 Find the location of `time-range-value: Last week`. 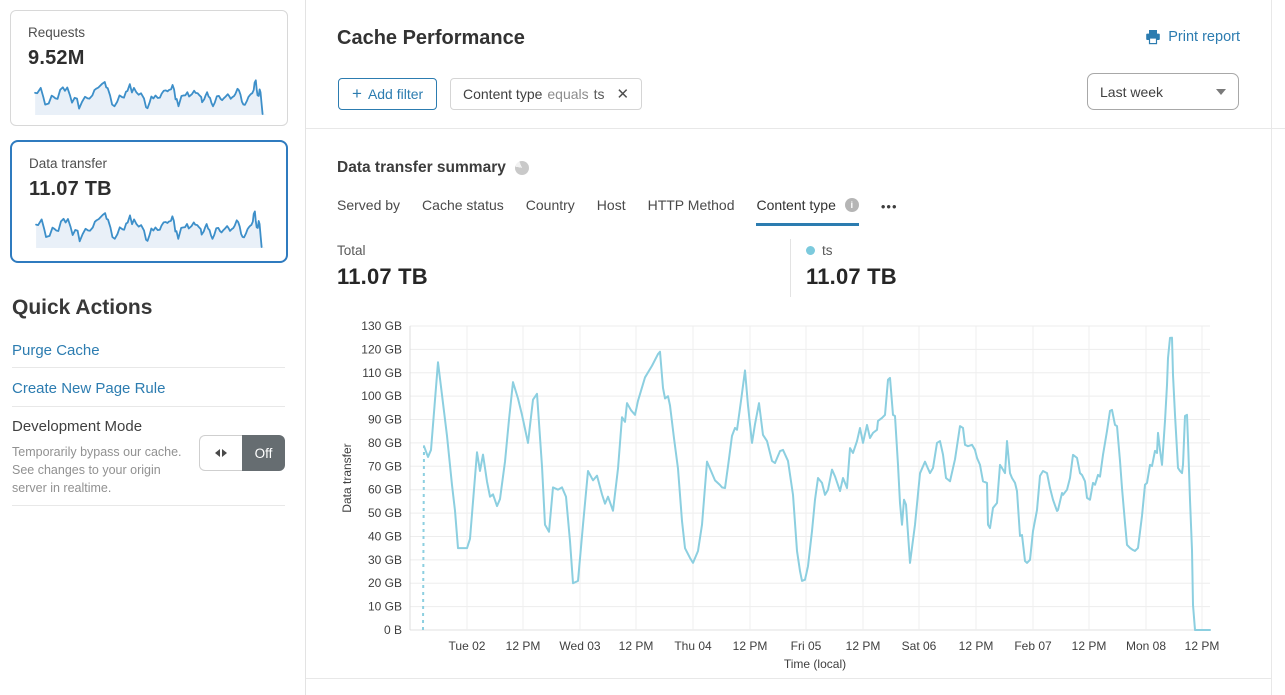

time-range-value: Last week is located at coordinates (1132, 91).